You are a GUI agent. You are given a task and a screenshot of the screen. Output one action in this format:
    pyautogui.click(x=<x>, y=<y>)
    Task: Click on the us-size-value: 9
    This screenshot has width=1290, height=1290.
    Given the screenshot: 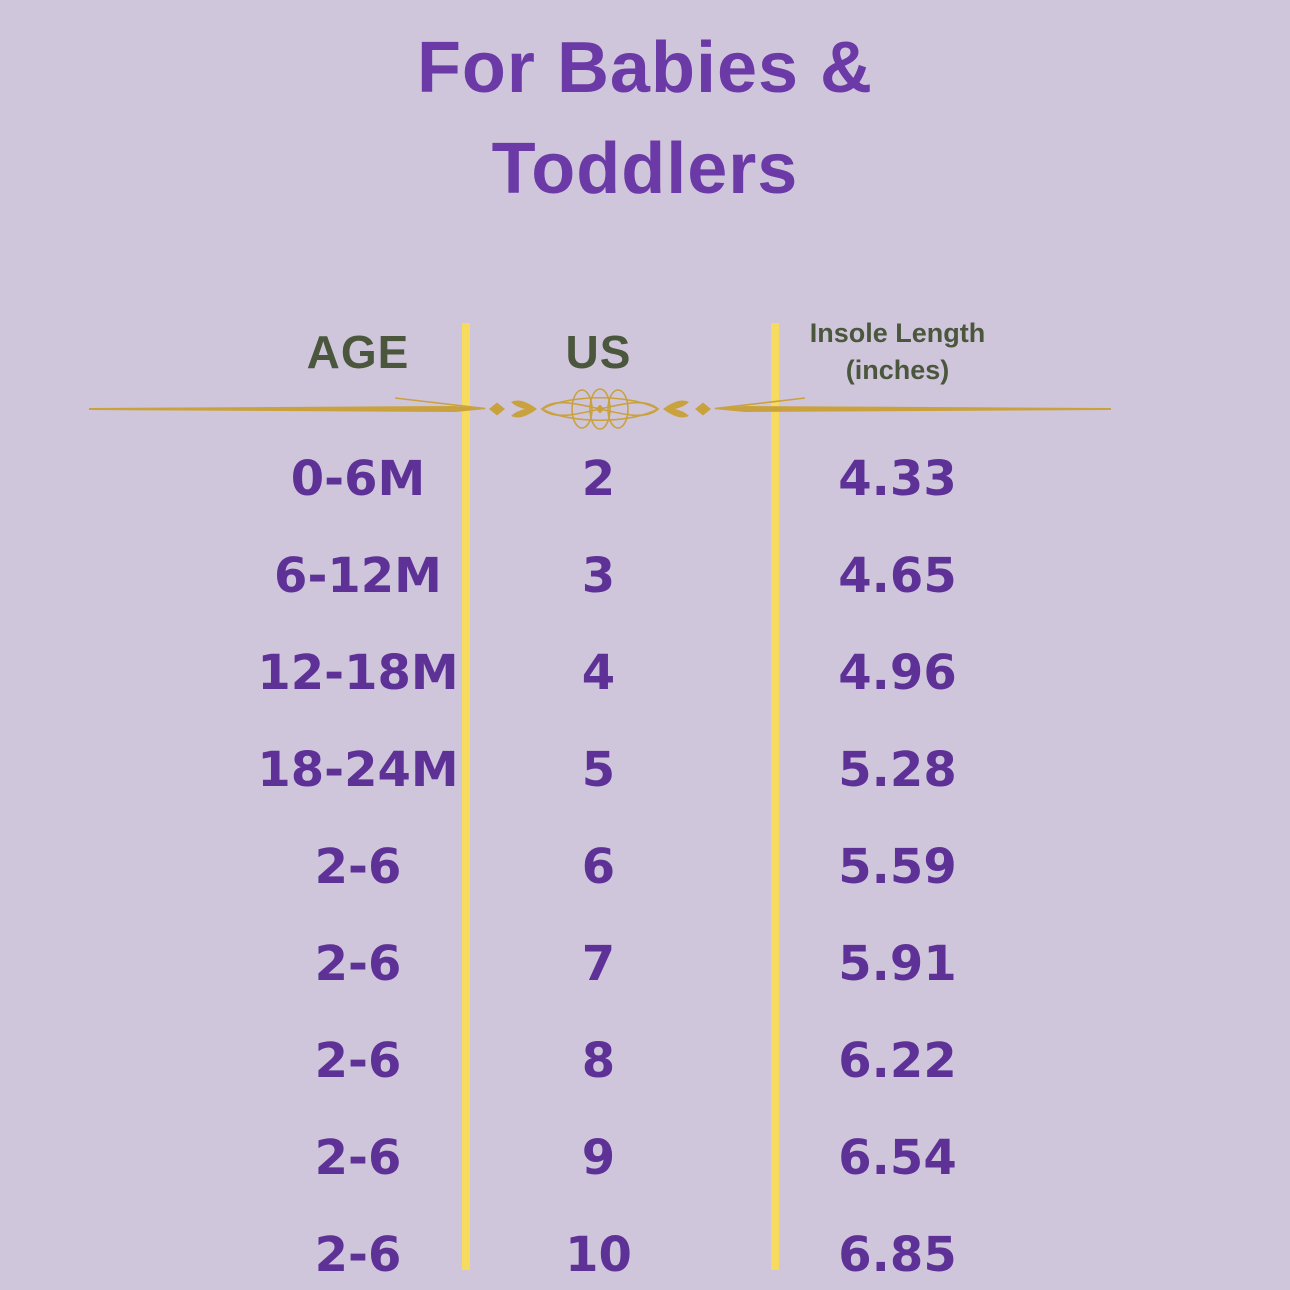 What is the action you would take?
    pyautogui.click(x=598, y=1157)
    